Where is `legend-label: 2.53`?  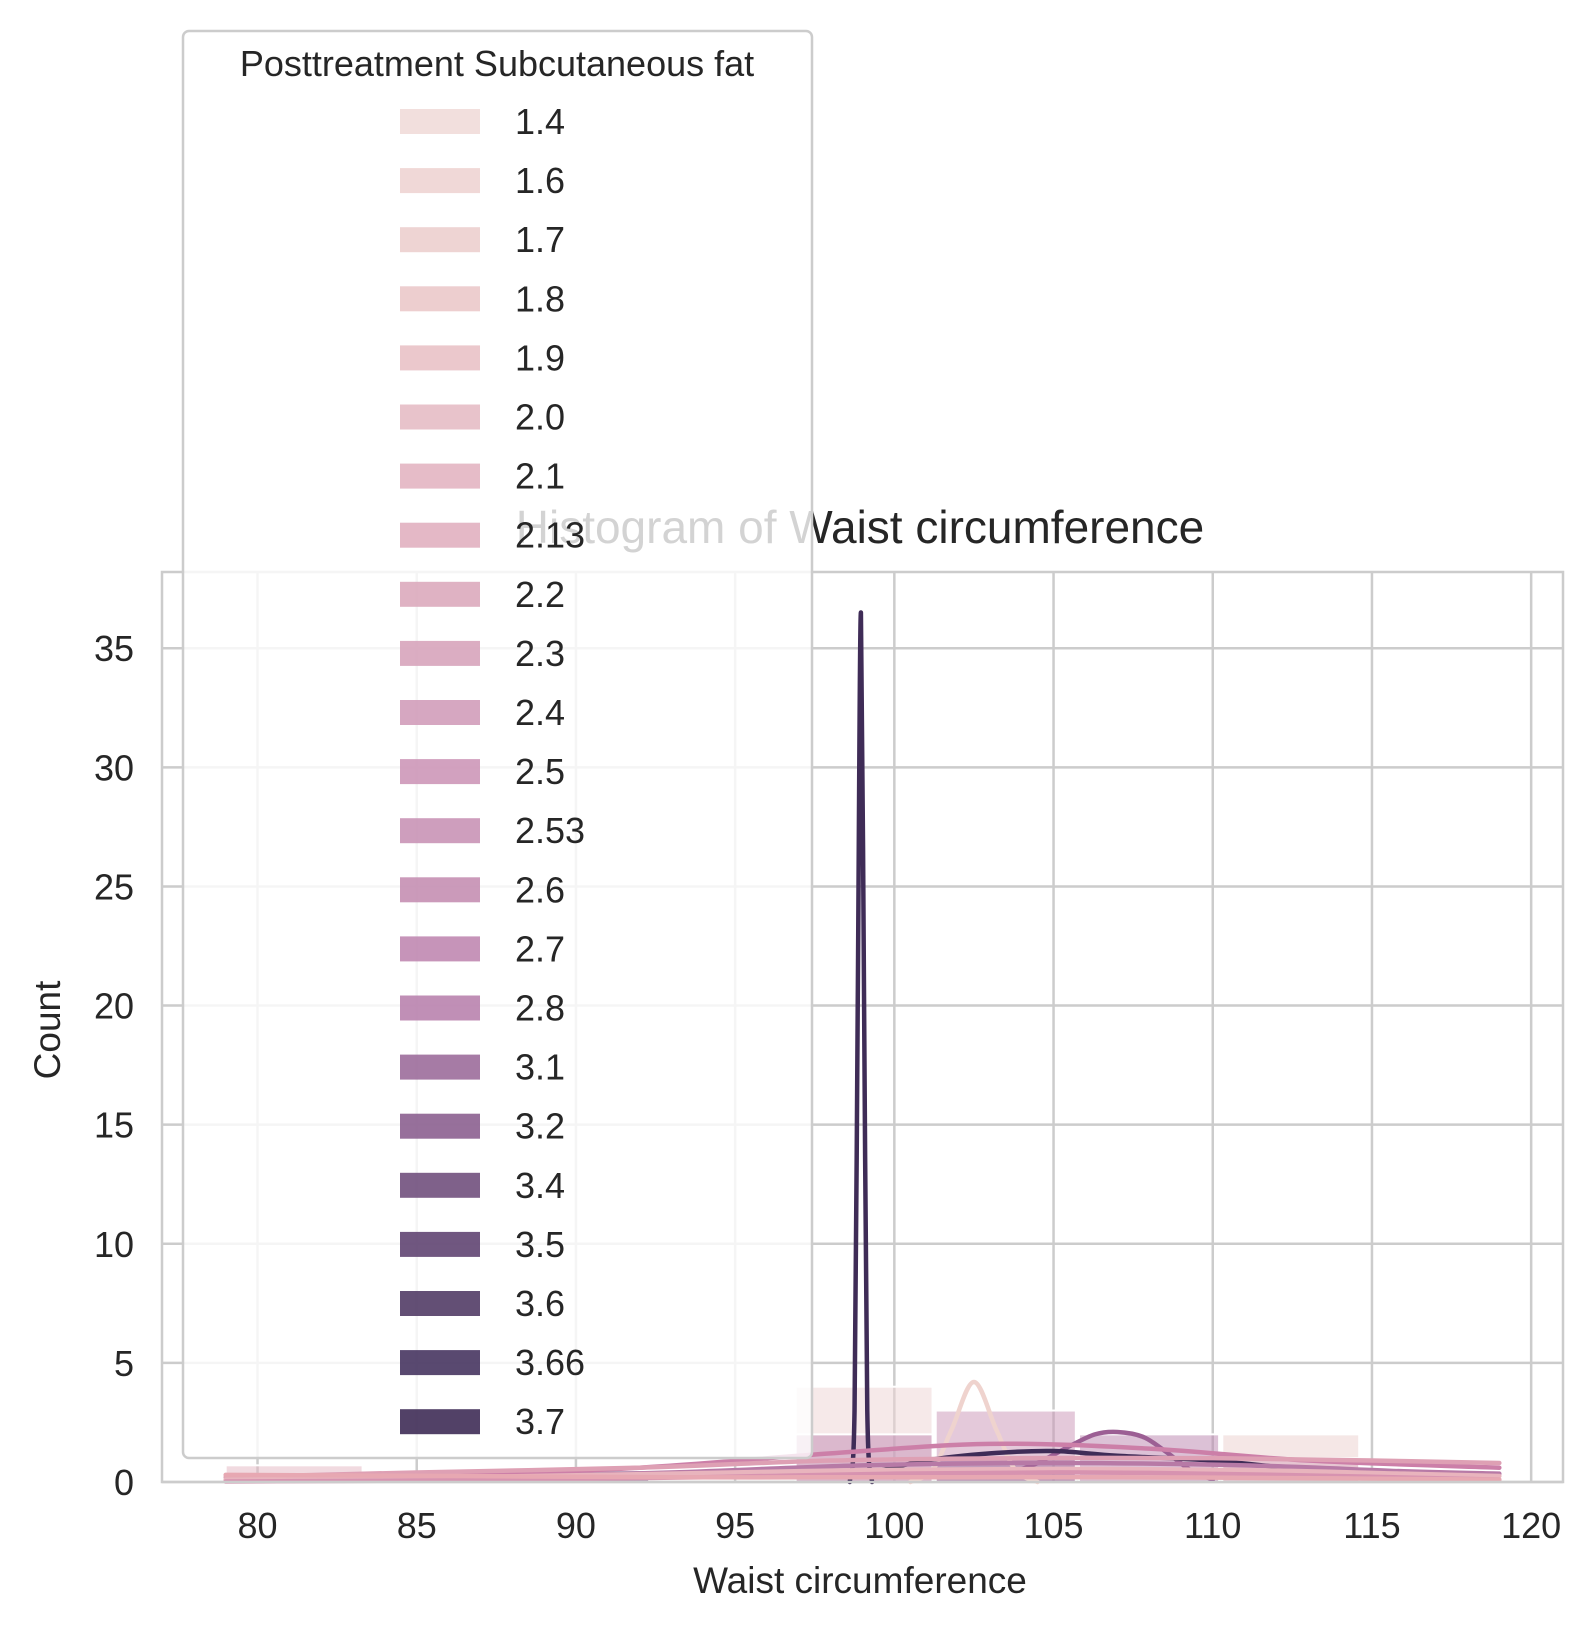
legend-label: 2.53 is located at coordinates (550, 830).